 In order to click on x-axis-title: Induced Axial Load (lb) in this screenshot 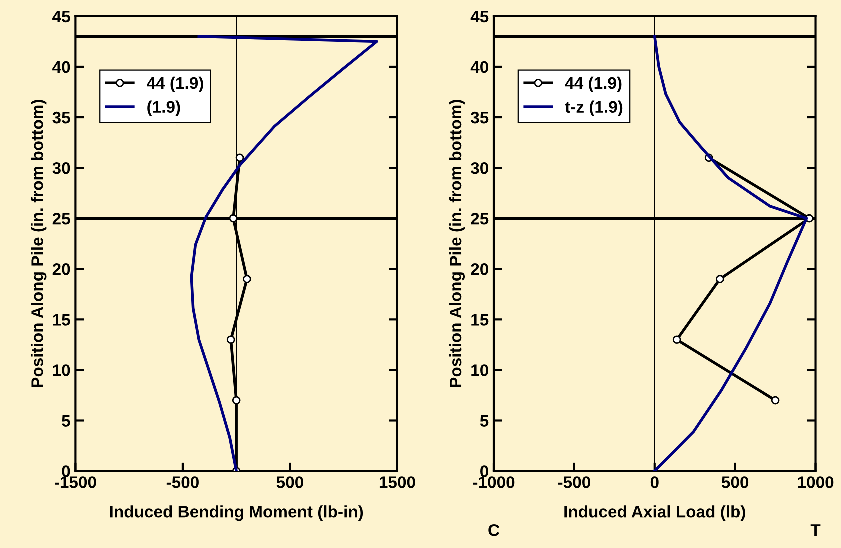, I will do `click(655, 514)`.